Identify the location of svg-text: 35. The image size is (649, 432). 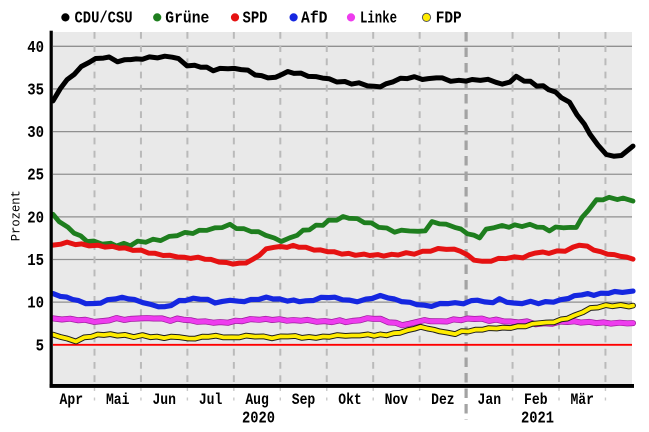
(35, 90).